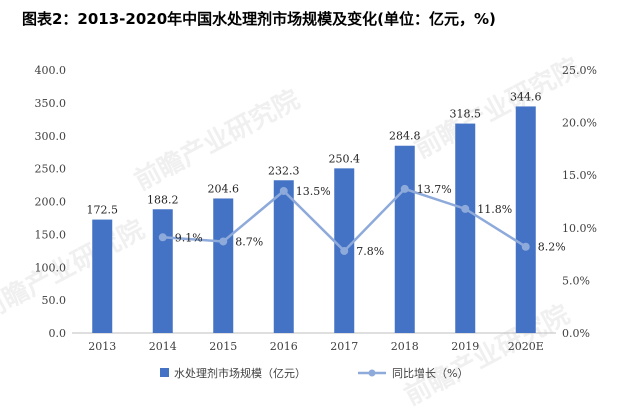 This screenshot has width=627, height=413. Describe the element at coordinates (284, 346) in the screenshot. I see `x-tick-label: 2016` at that location.